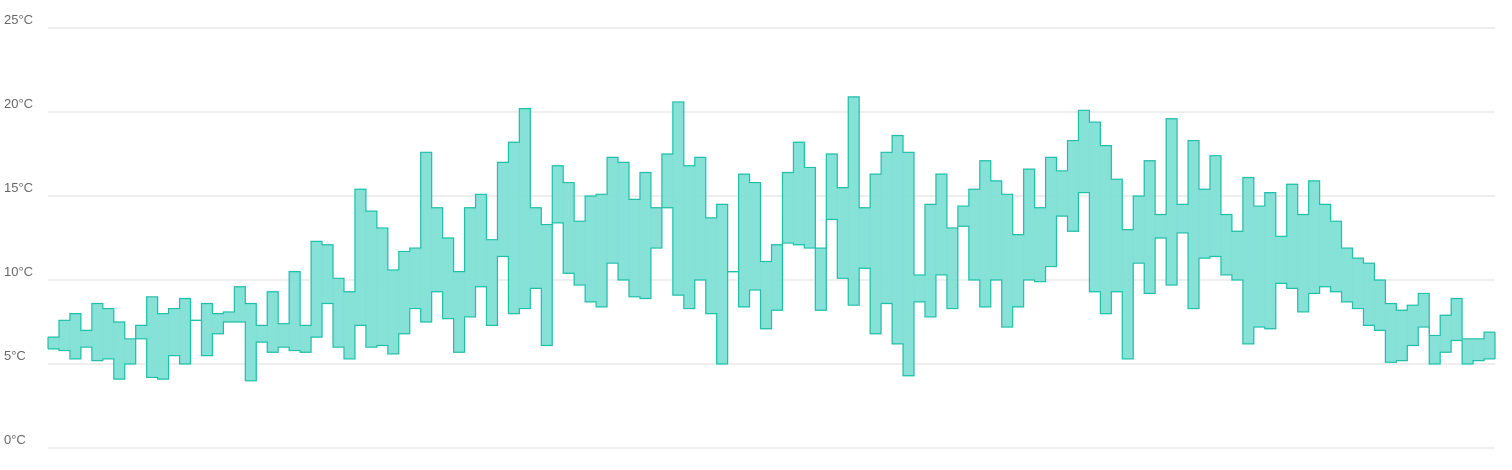 This screenshot has height=470, width=1512. Describe the element at coordinates (15, 355) in the screenshot. I see `y-tick-label: 5°C` at that location.